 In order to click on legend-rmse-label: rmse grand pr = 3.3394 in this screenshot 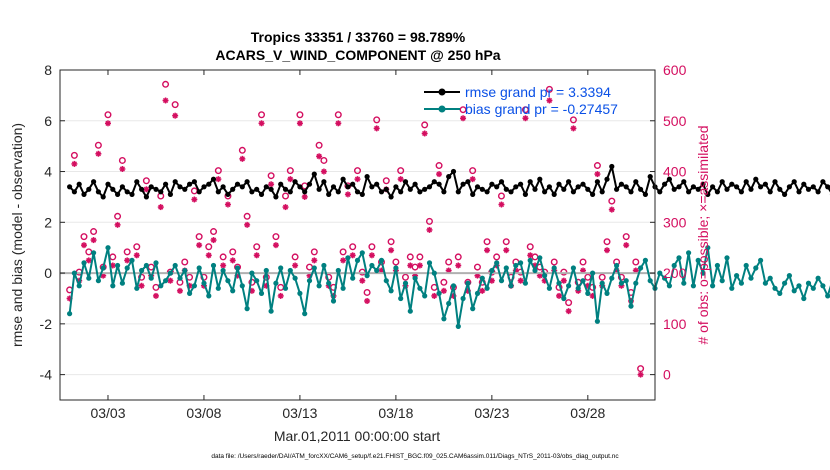, I will do `click(538, 92)`.